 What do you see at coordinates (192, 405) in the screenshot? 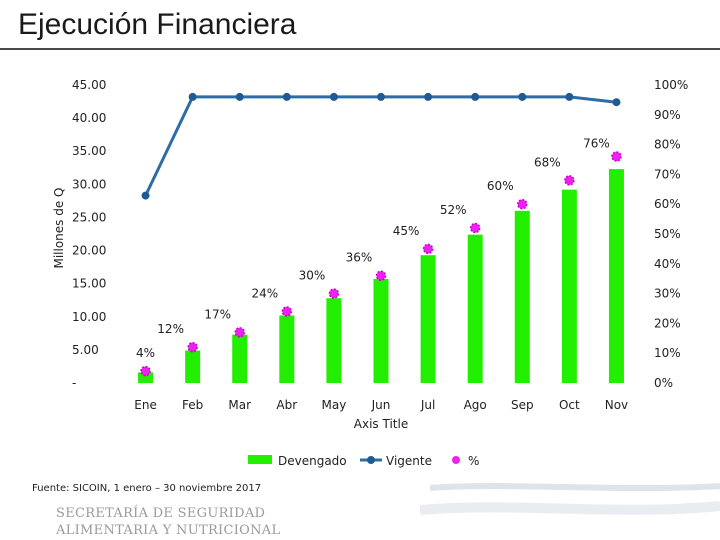
I see `x-tick-label: Feb` at bounding box center [192, 405].